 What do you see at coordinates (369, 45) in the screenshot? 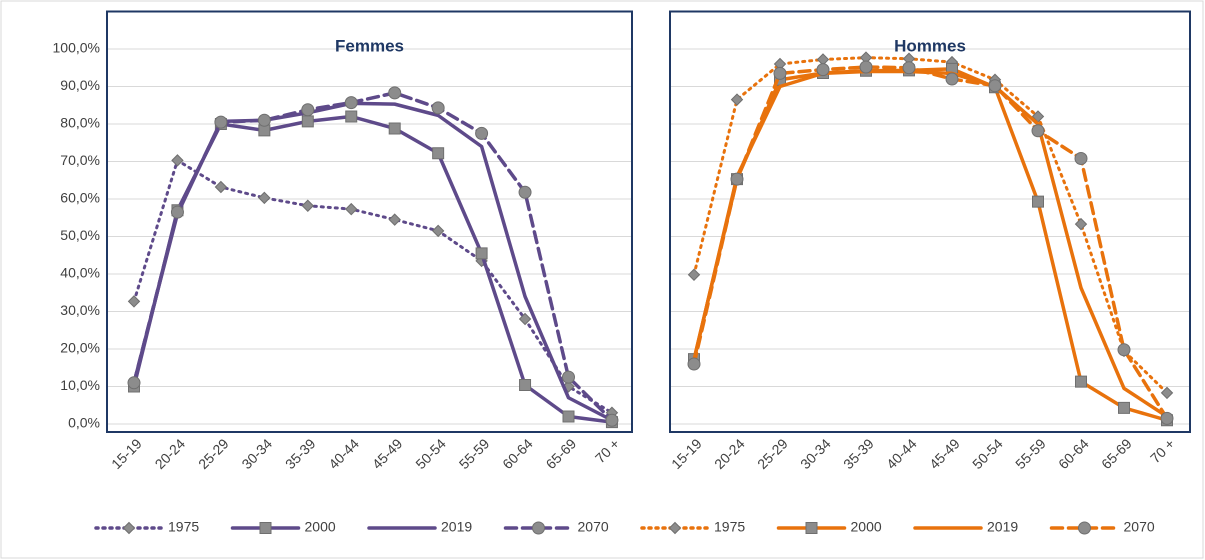
I see `panel-title: Femmes` at bounding box center [369, 45].